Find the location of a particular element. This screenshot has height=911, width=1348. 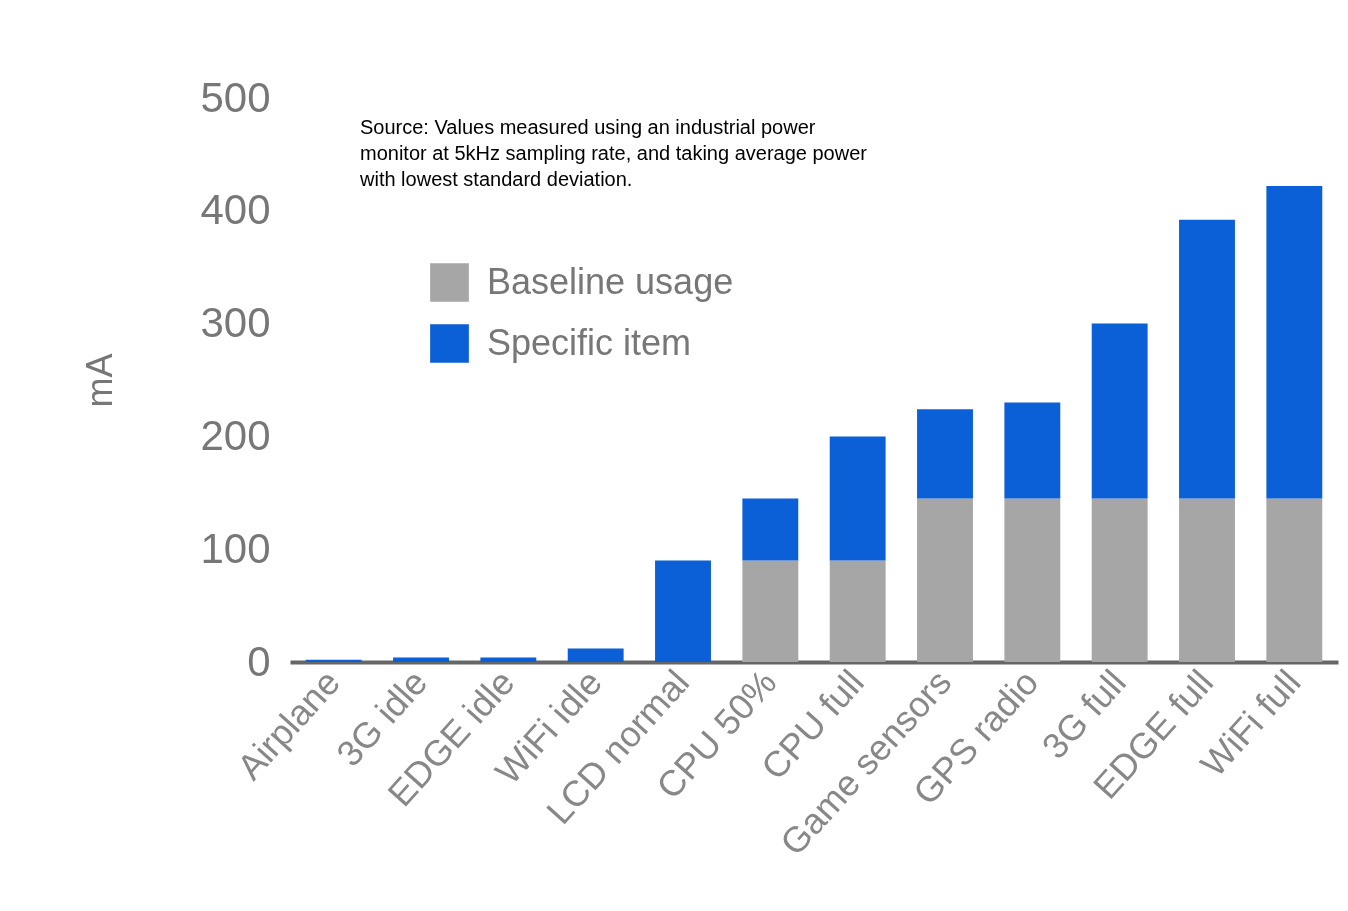

y-tick-label: 300 is located at coordinates (235, 323).